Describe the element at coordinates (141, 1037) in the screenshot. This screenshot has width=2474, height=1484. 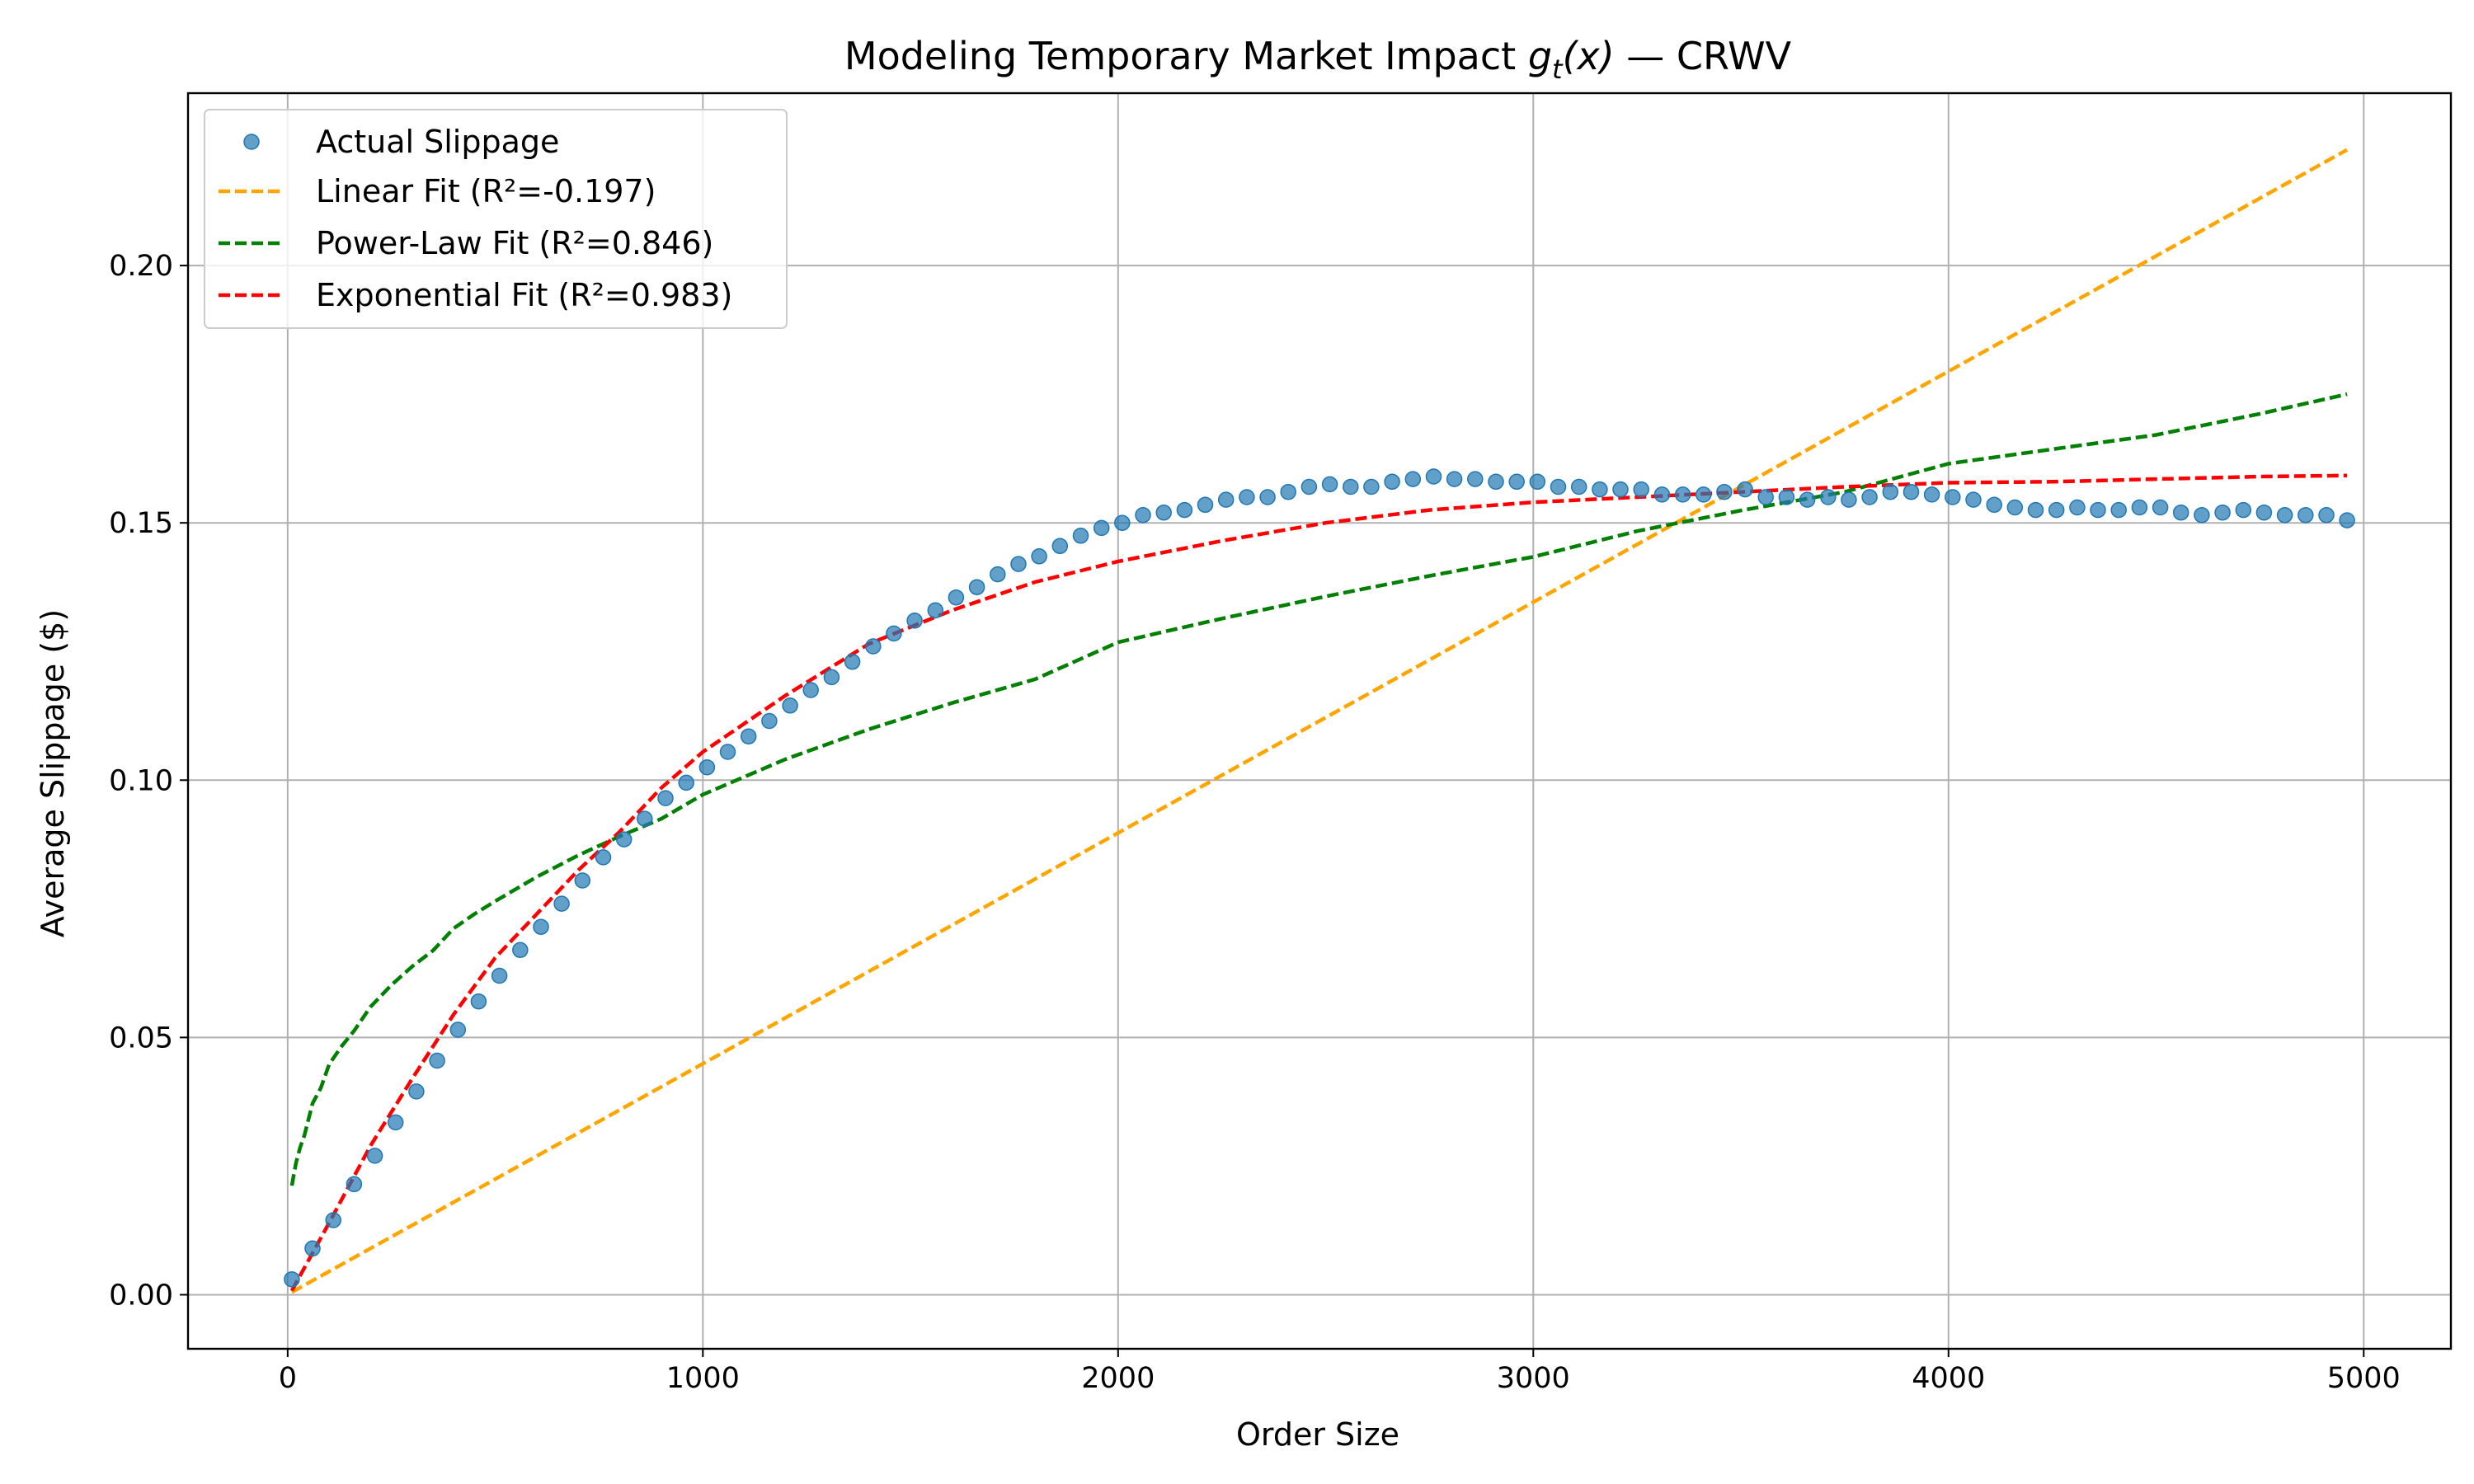
I see `y-tick-label: 0.05` at that location.